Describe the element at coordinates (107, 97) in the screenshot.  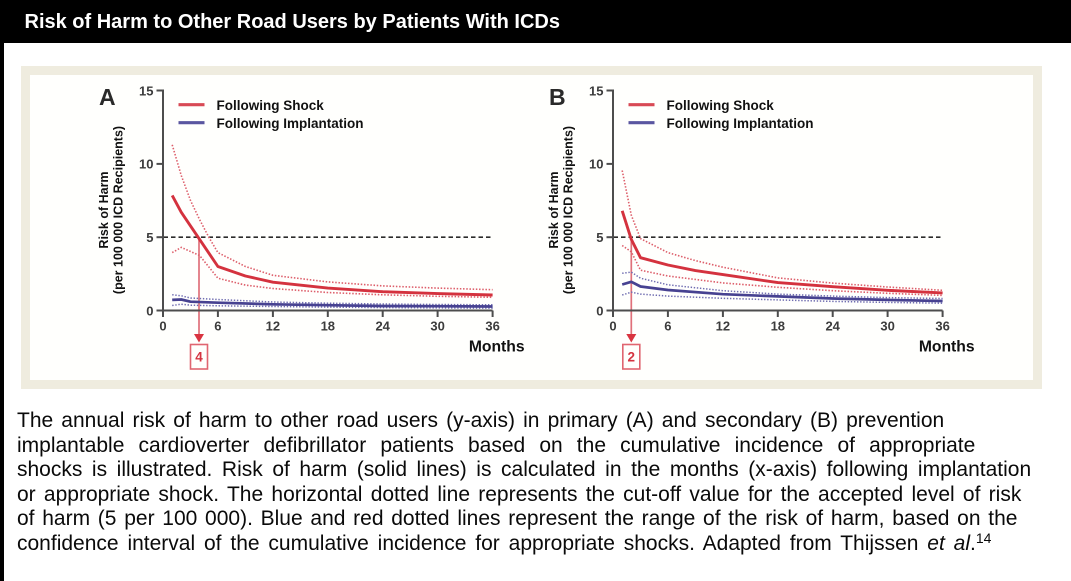
I see `svg-text: A` at that location.